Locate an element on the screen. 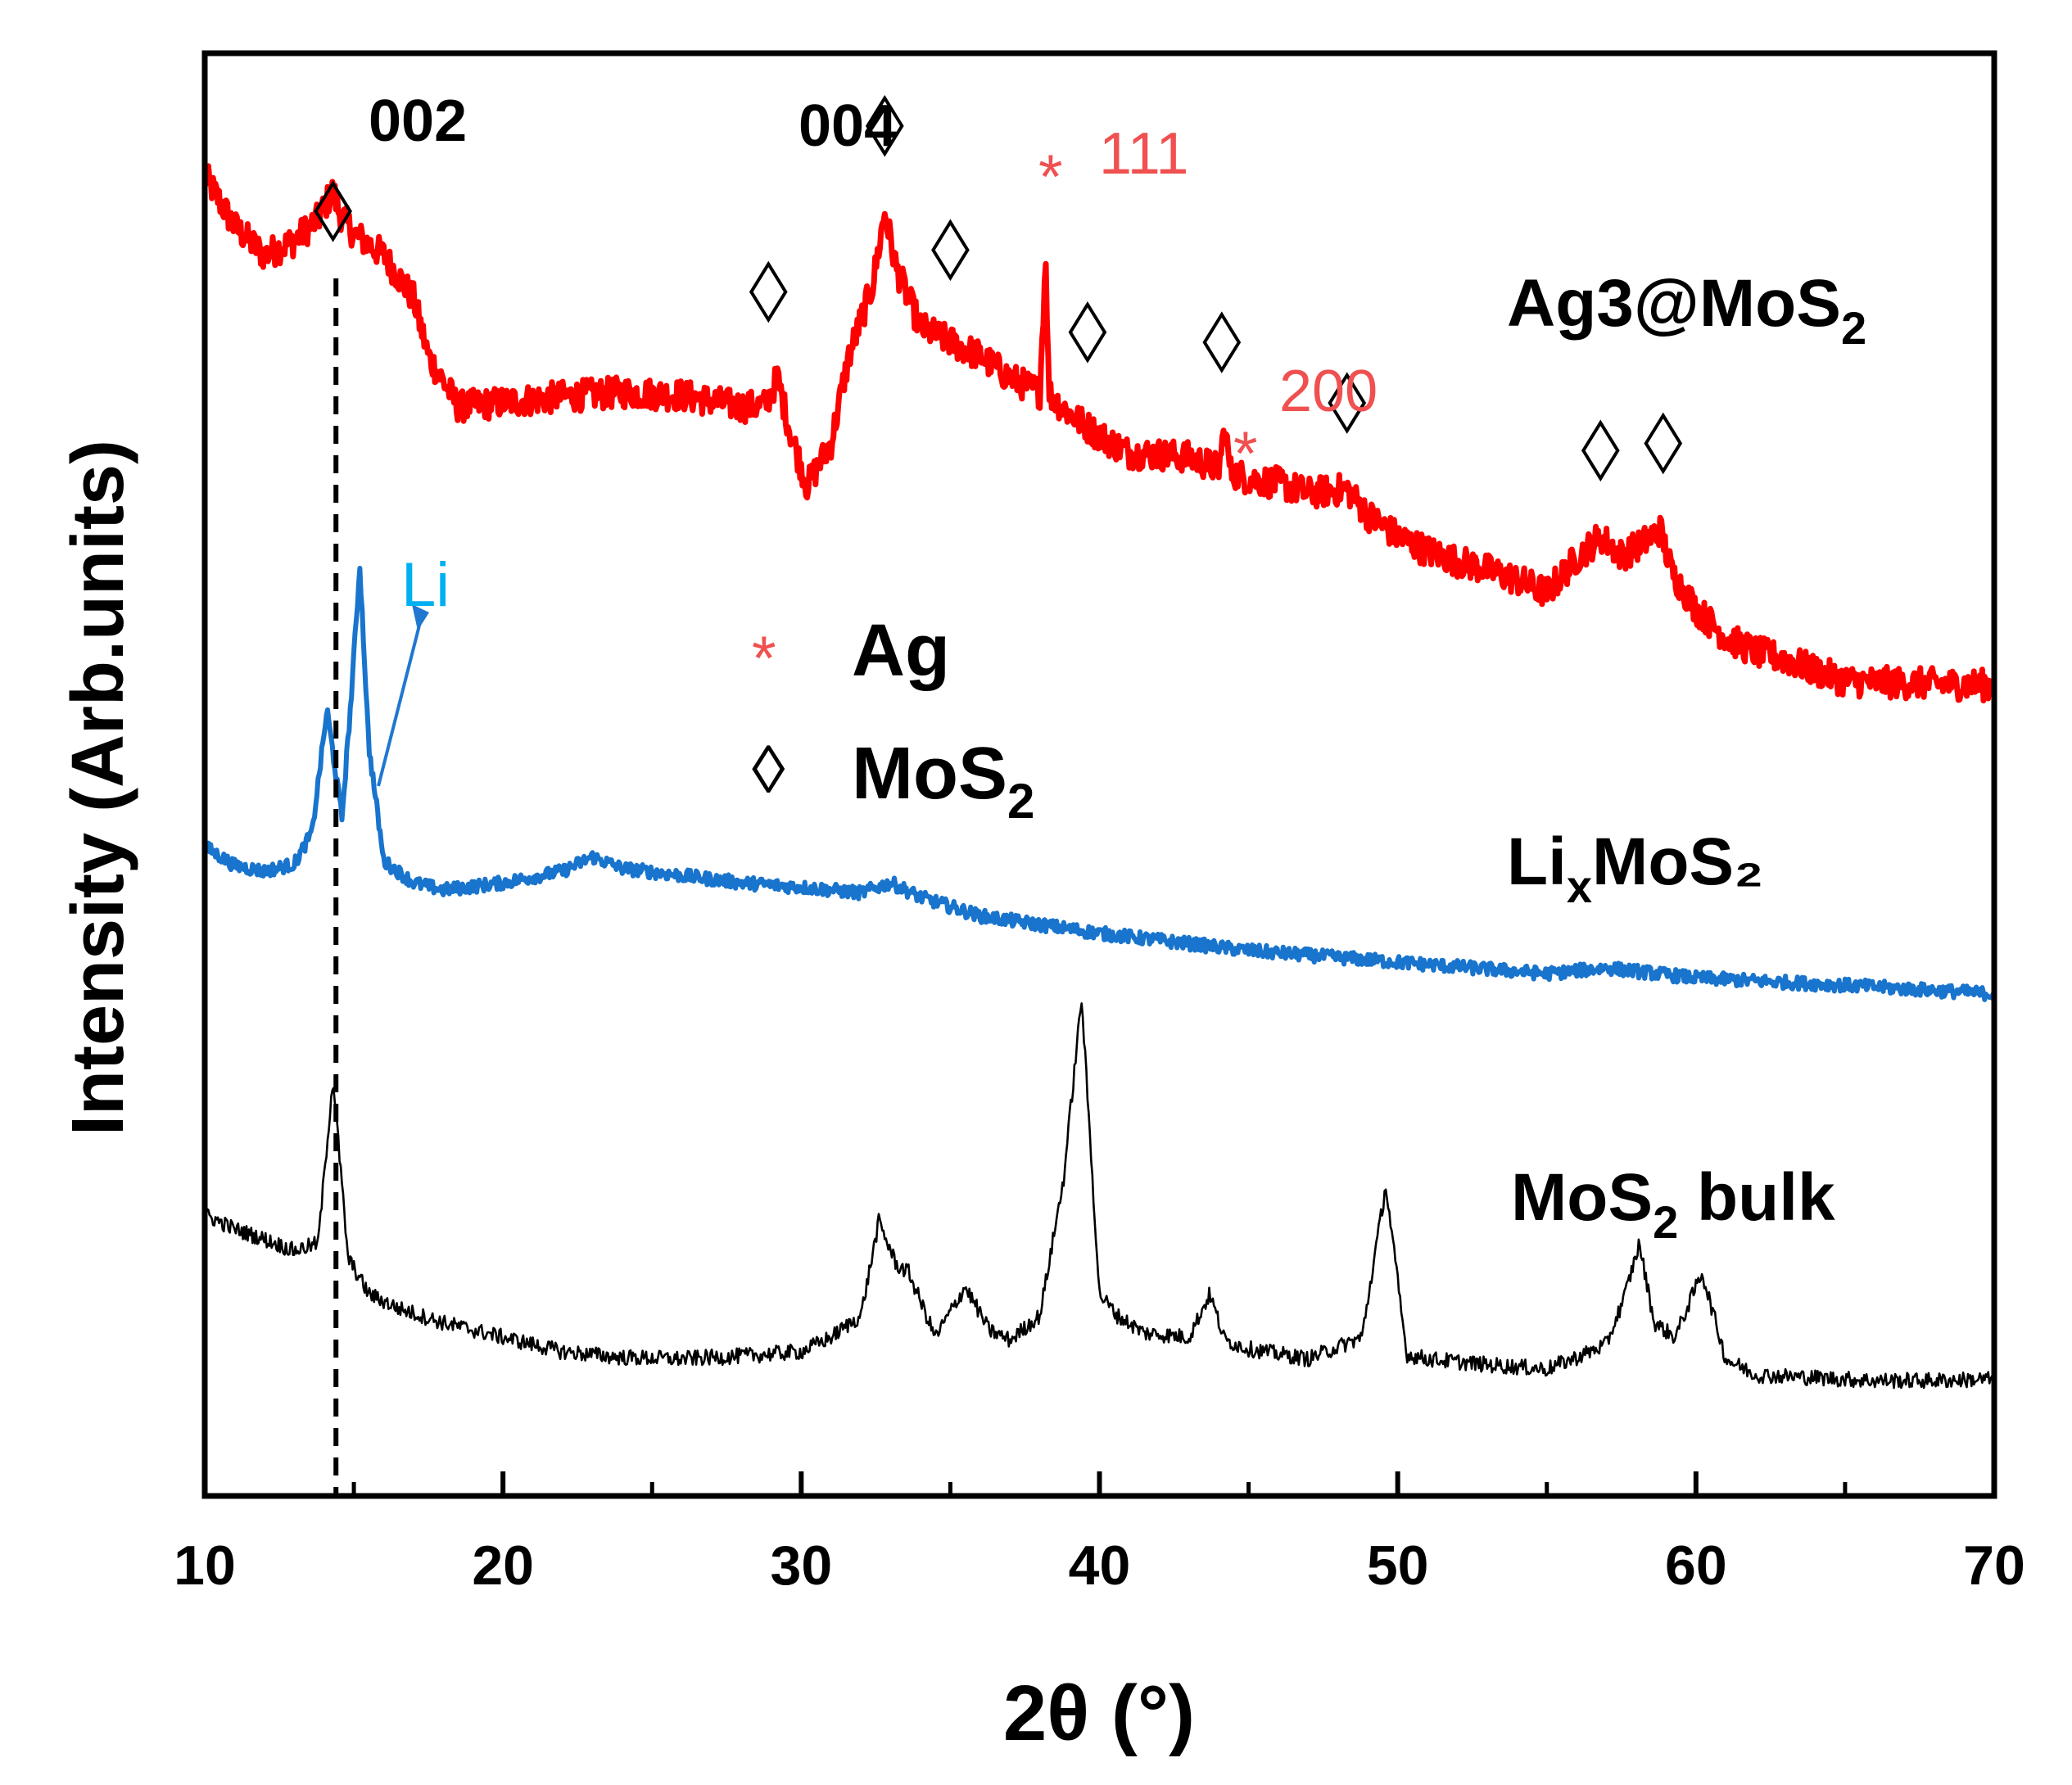 The image size is (2072, 1785). li-label: Li is located at coordinates (426, 585).